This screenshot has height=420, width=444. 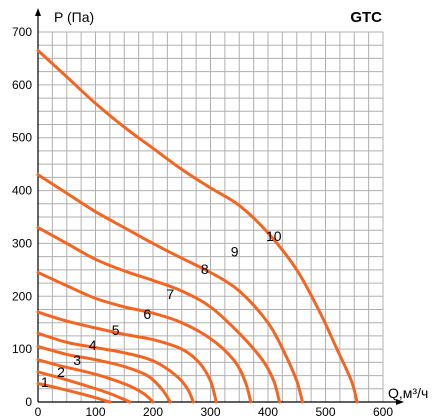 What do you see at coordinates (22, 32) in the screenshot?
I see `y-tick-label: 700` at bounding box center [22, 32].